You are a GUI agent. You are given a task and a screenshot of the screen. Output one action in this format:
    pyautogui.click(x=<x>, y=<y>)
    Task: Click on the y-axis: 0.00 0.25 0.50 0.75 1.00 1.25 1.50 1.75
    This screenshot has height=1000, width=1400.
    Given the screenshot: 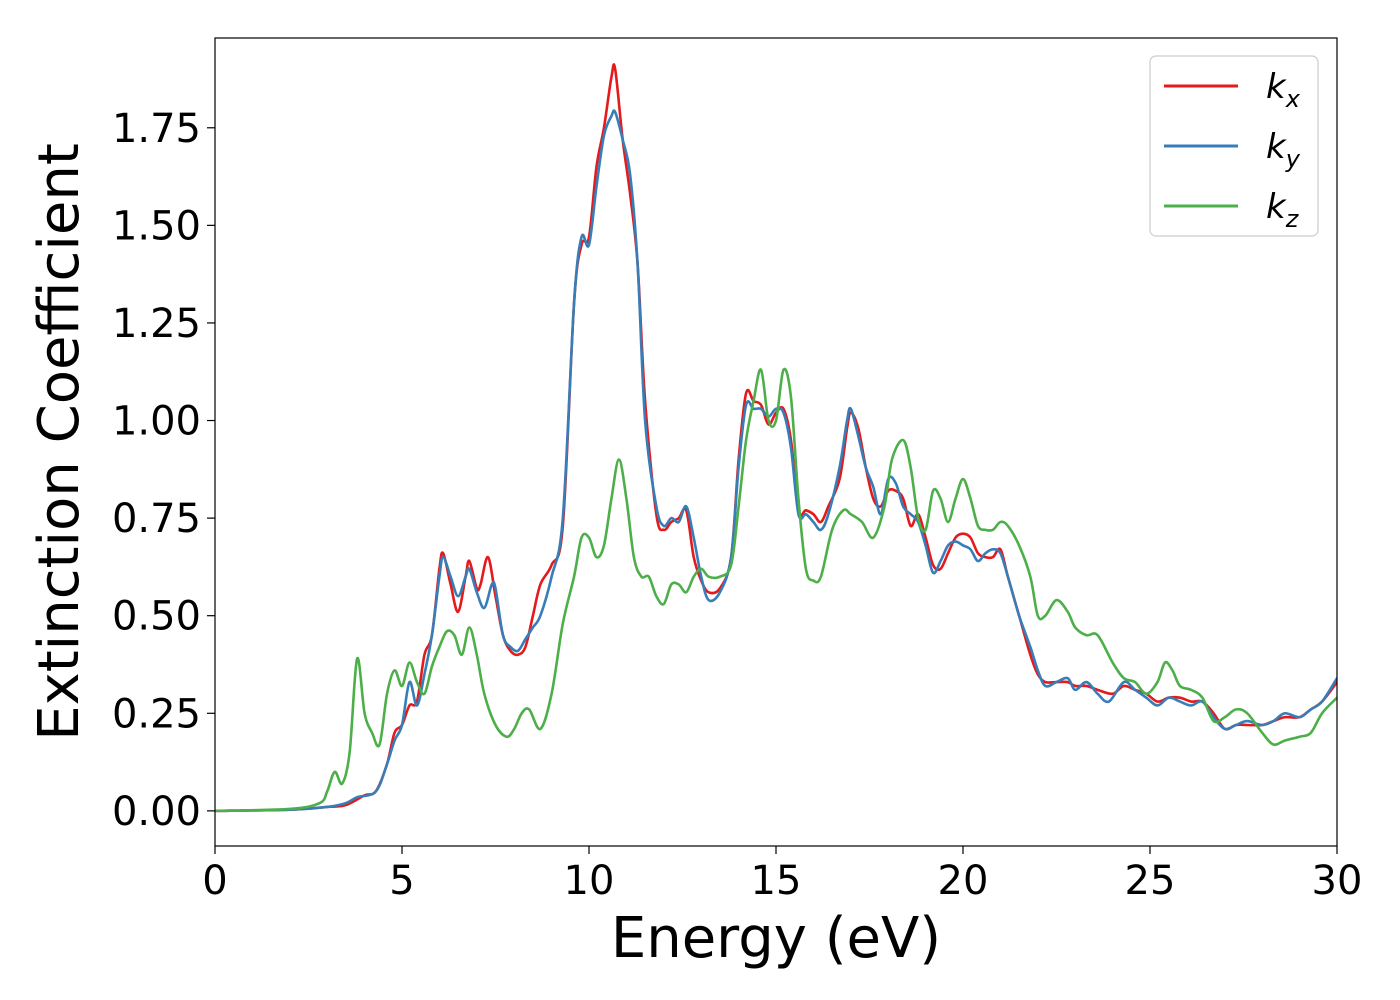 What is the action you would take?
    pyautogui.click(x=163, y=470)
    